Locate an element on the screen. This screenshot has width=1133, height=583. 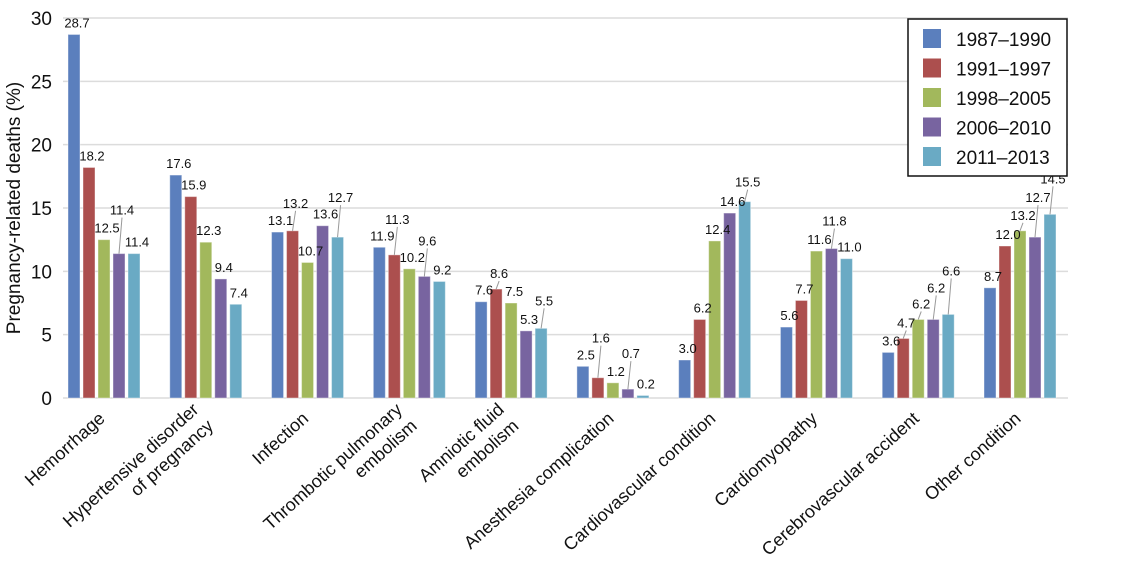
y-axis: 0 5 10 15 20 25 30 is located at coordinates (41, 209).